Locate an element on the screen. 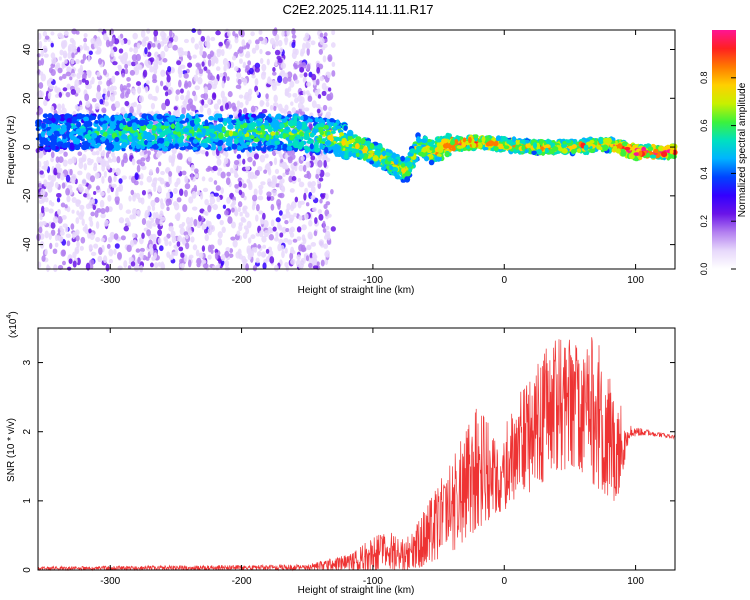  colorbar-tick-label: 0.0 is located at coordinates (704, 269).